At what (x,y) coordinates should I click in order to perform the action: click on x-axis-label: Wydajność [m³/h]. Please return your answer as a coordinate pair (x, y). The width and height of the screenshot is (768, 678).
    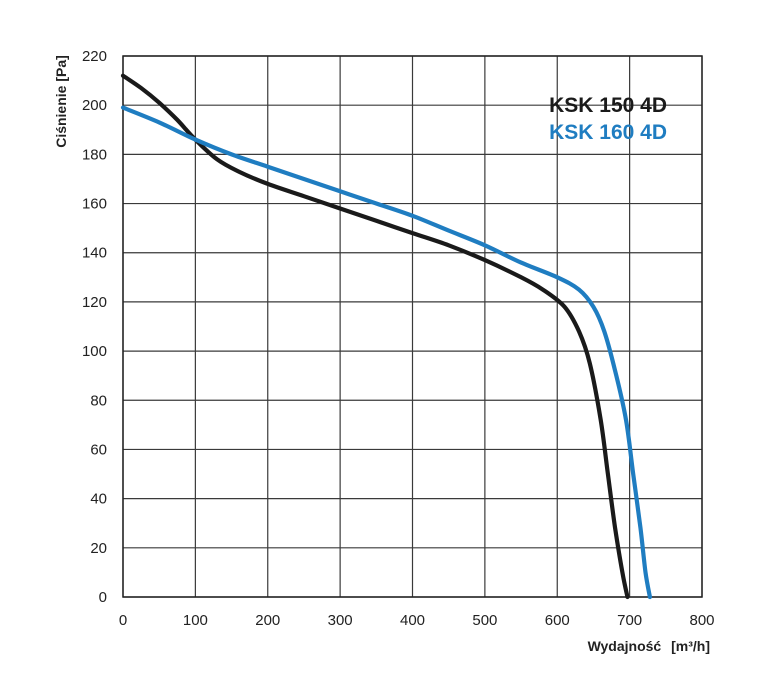
    Looking at the image, I should click on (649, 646).